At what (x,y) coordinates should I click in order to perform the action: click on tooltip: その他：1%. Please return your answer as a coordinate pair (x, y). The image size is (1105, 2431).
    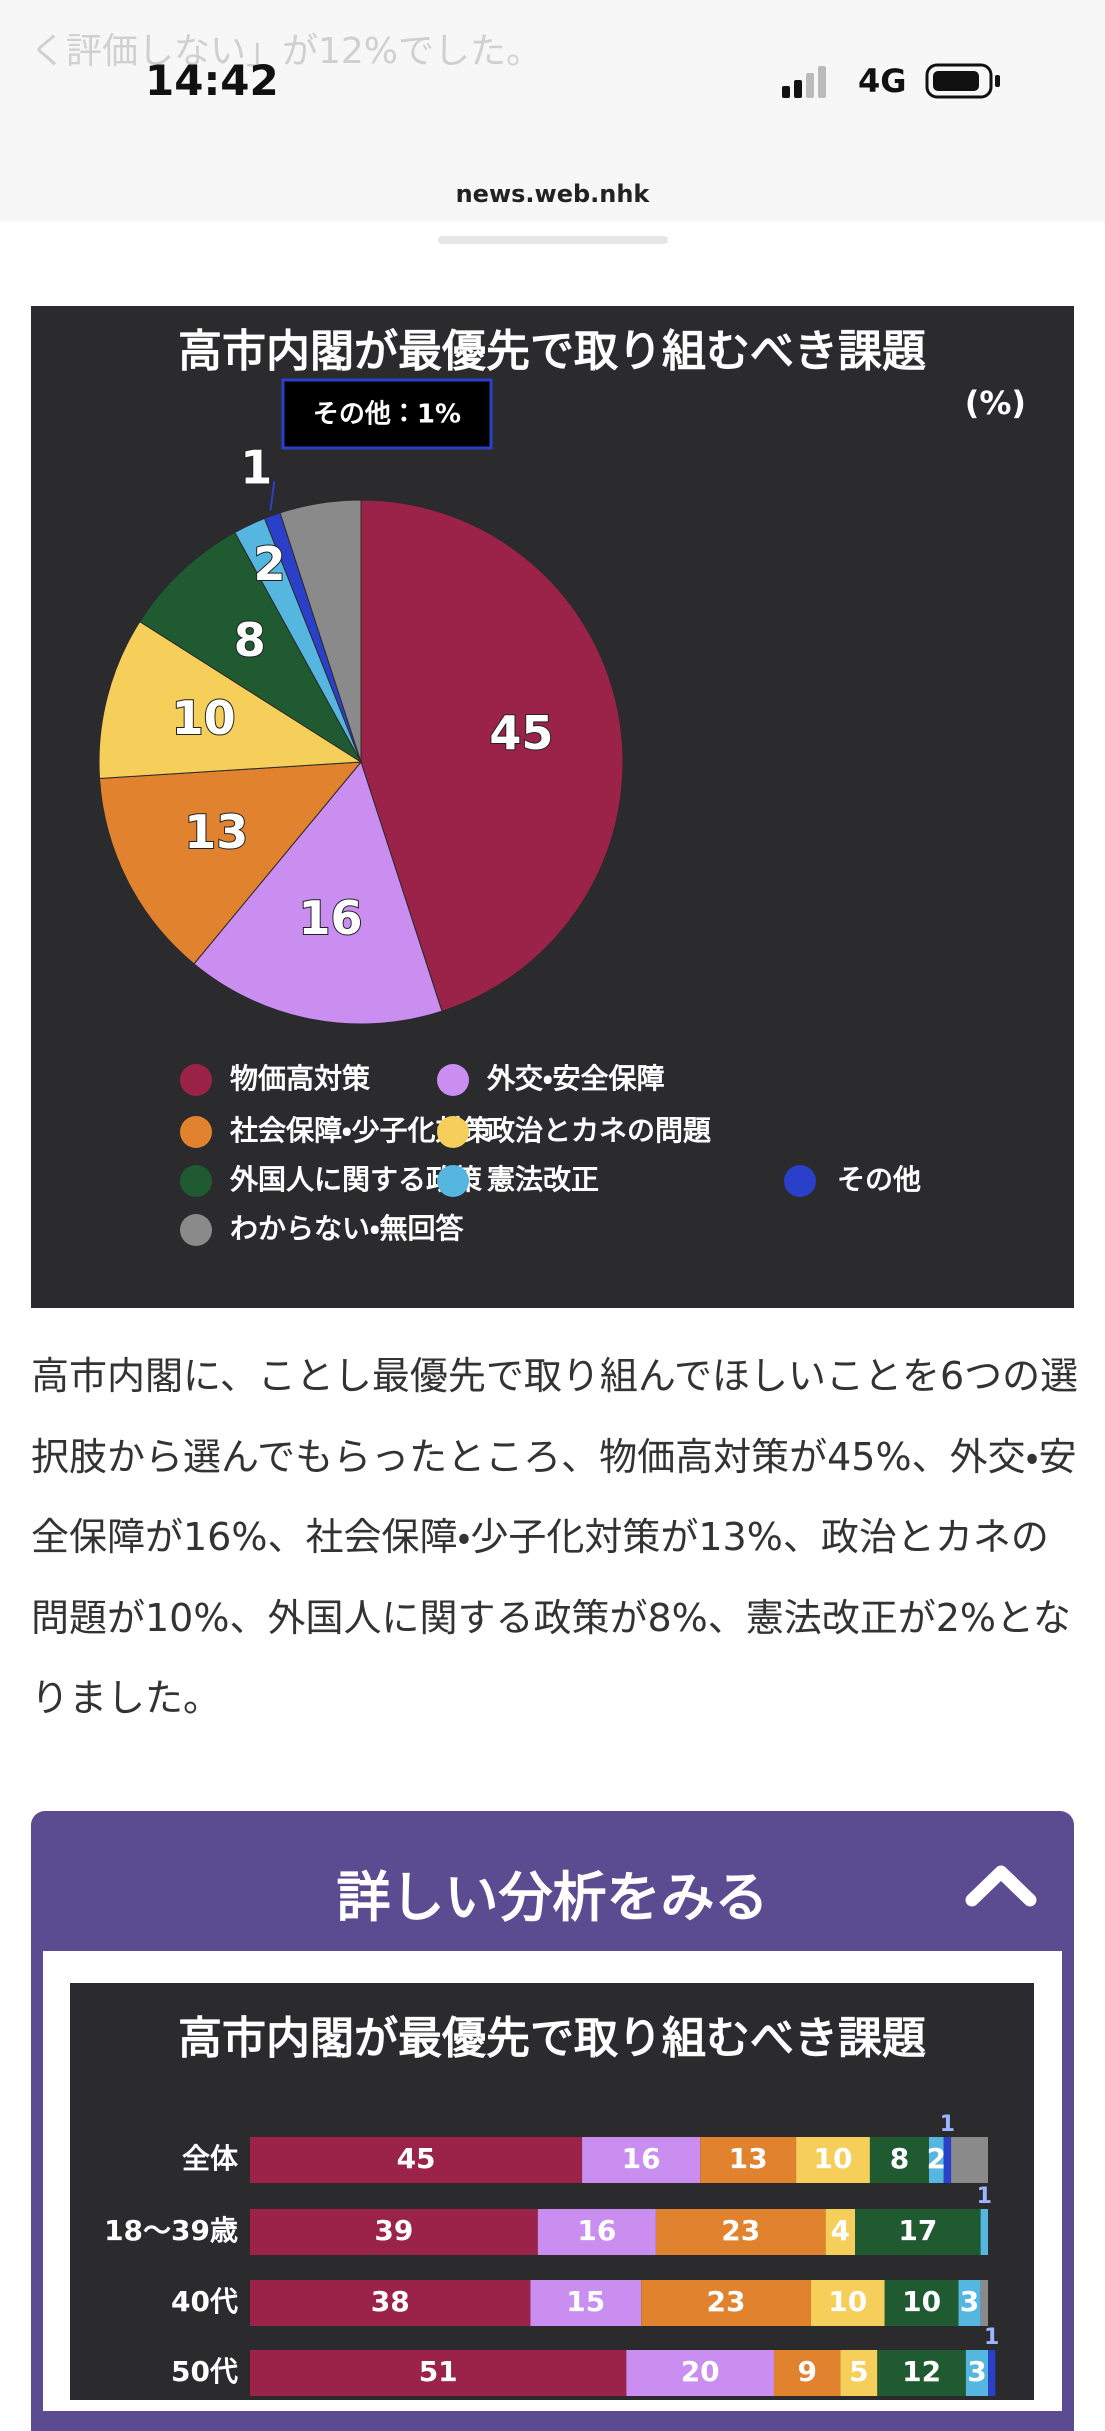
    Looking at the image, I should click on (387, 415).